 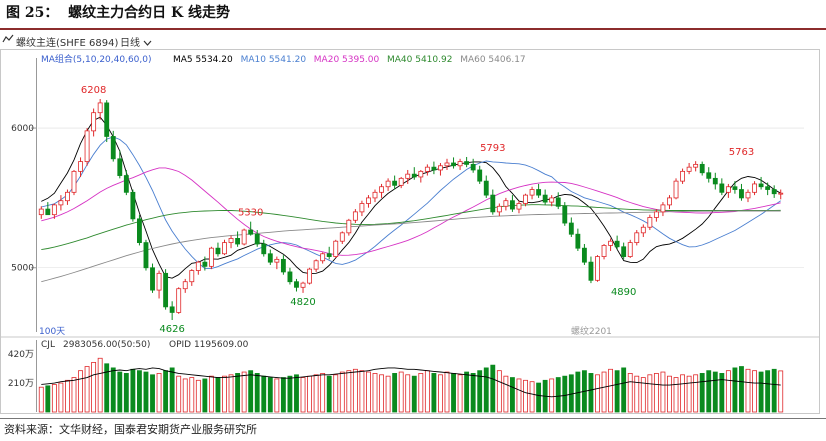 What do you see at coordinates (22, 269) in the screenshot?
I see `y-tick-label: 5000` at bounding box center [22, 269].